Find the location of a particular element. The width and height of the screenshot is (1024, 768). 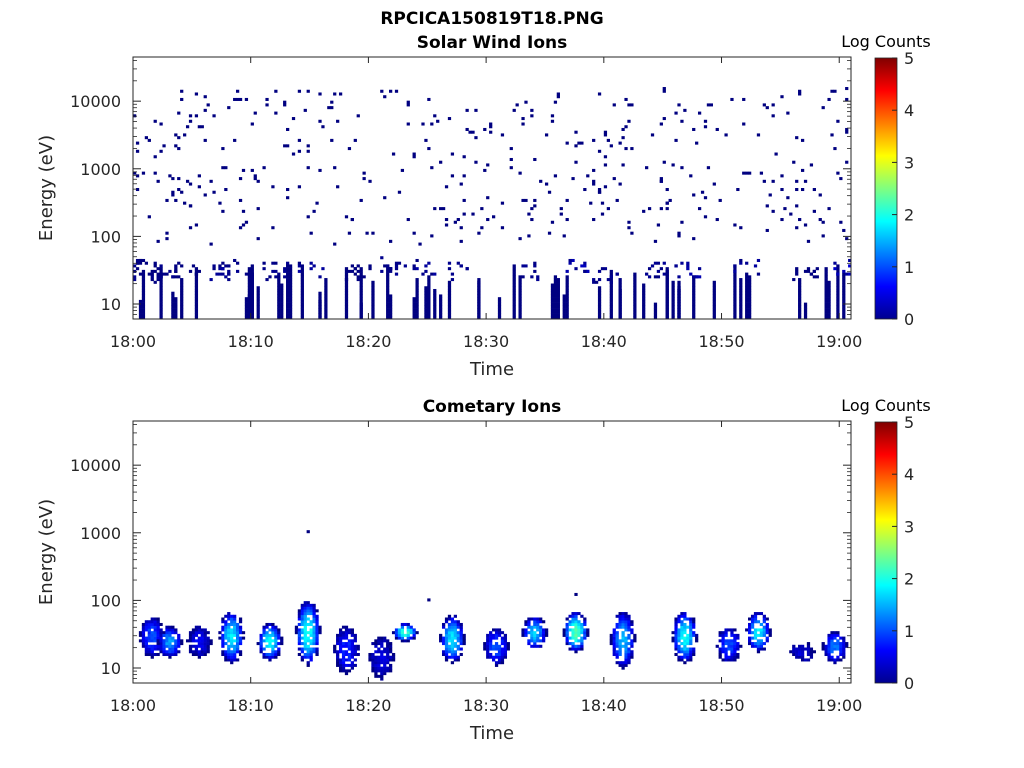

colorbar-tick-label: 1 is located at coordinates (909, 631).